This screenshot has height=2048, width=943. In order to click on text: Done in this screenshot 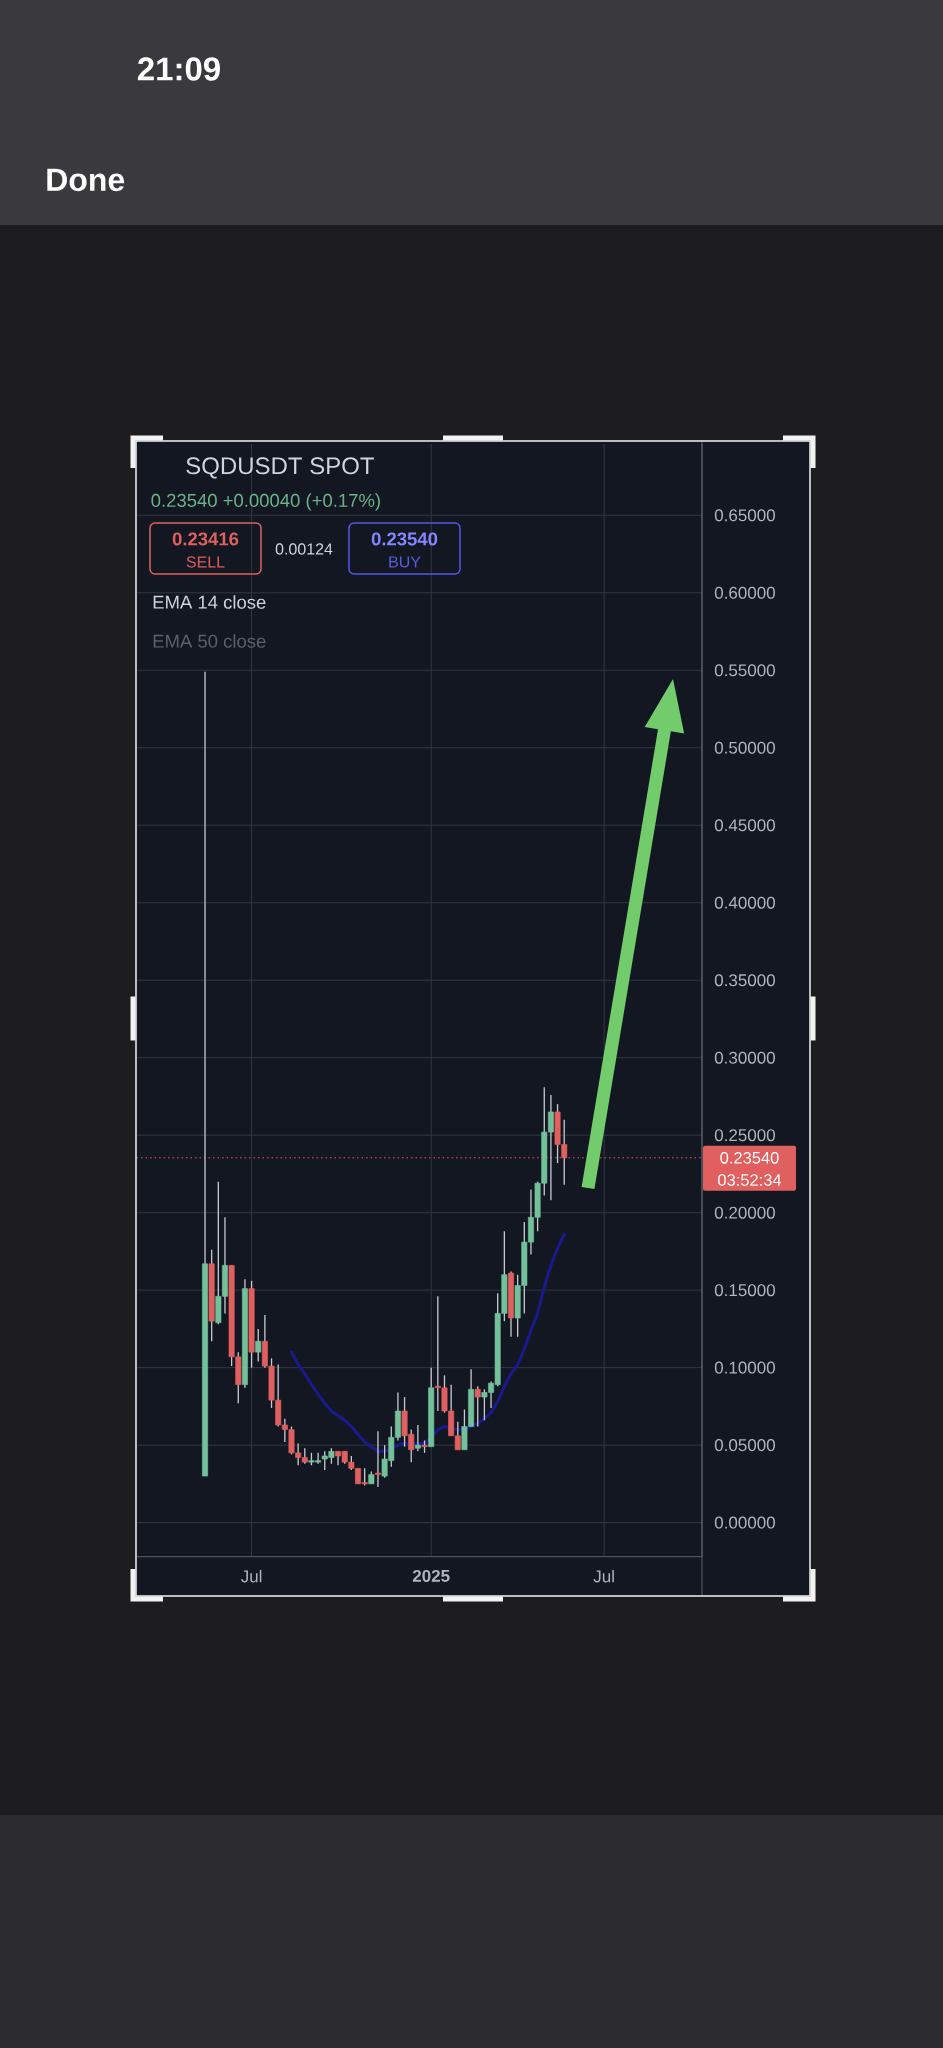, I will do `click(86, 180)`.